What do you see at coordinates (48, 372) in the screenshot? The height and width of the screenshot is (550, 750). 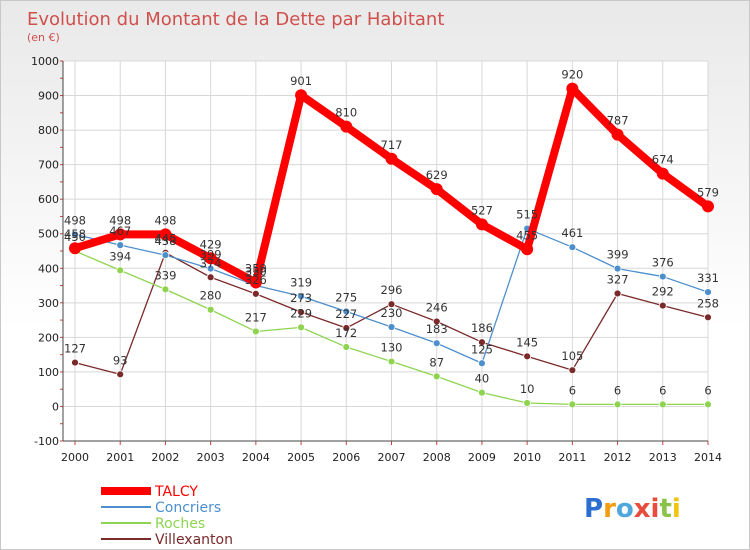 I see `y-tick-label: 100` at bounding box center [48, 372].